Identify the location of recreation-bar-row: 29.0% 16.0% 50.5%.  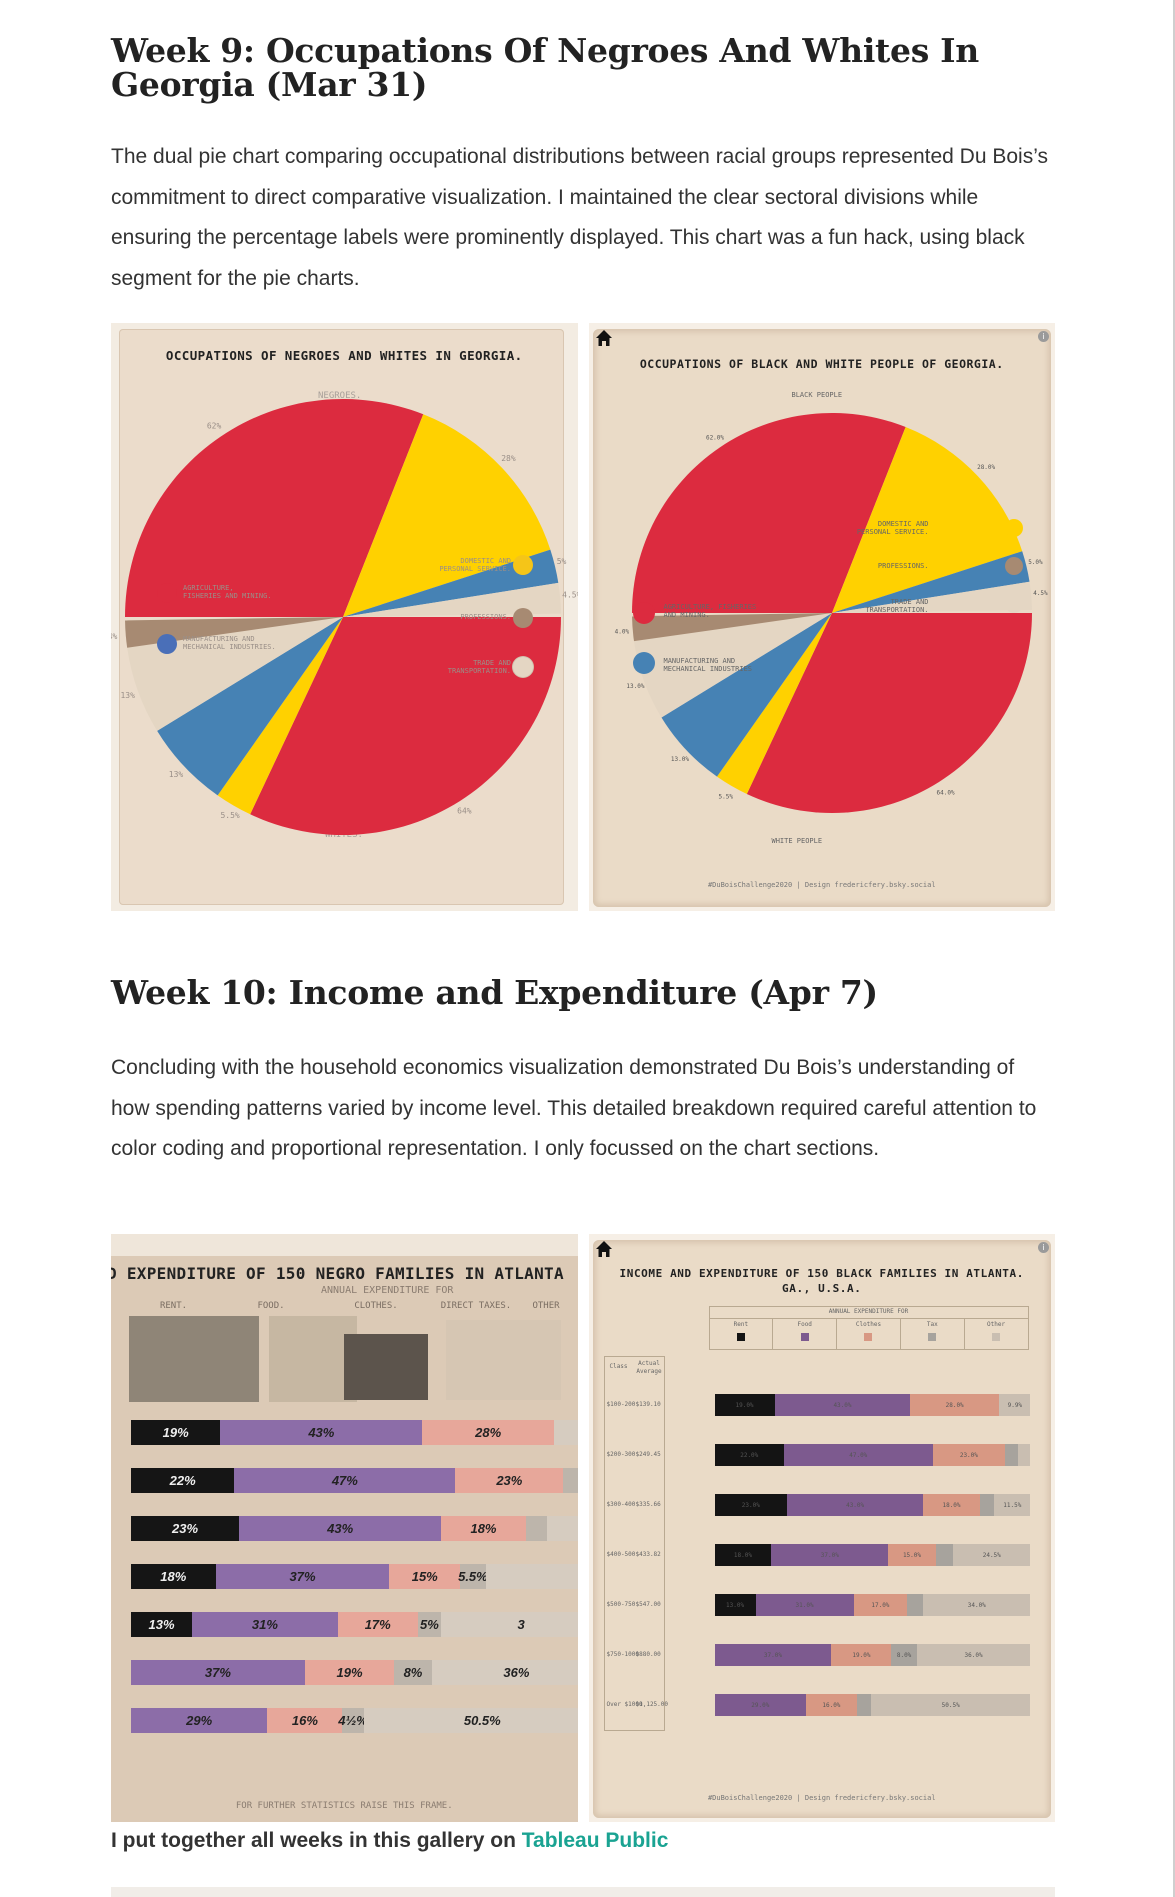
(872, 1705).